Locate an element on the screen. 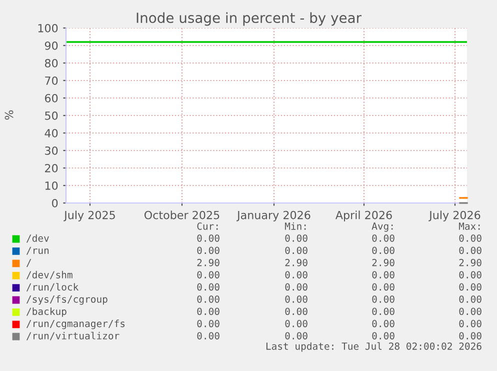  y-tick-label: 70 is located at coordinates (51, 80).